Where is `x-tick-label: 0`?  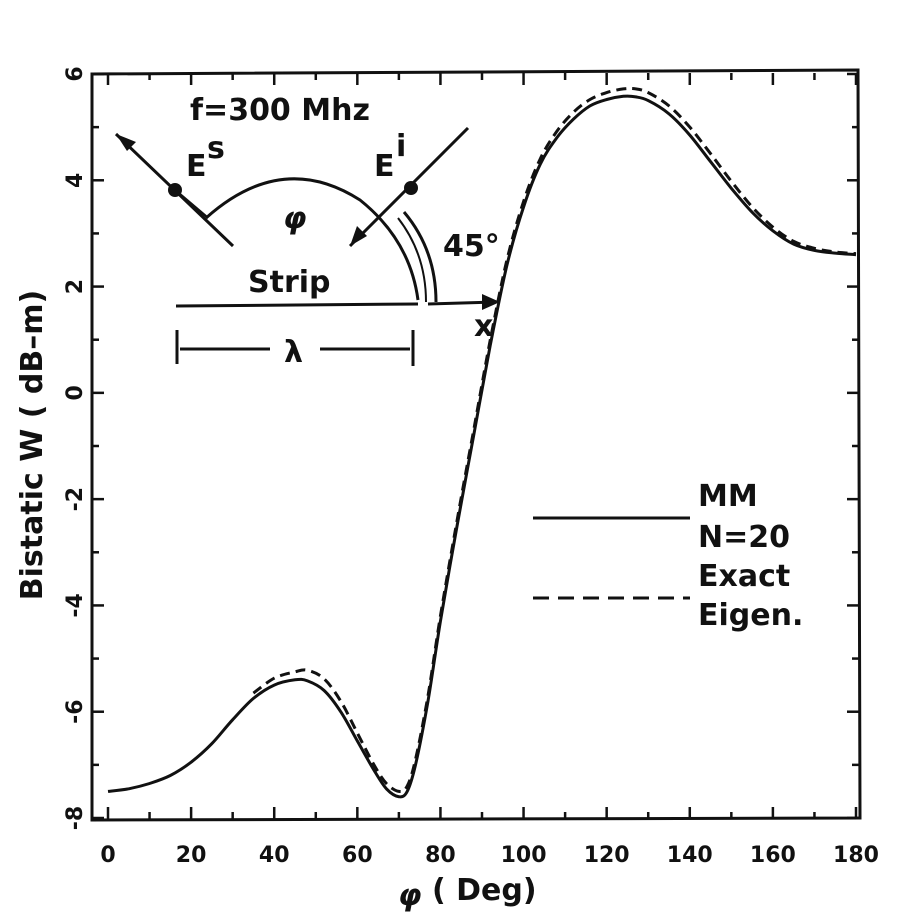 x-tick-label: 0 is located at coordinates (107, 855).